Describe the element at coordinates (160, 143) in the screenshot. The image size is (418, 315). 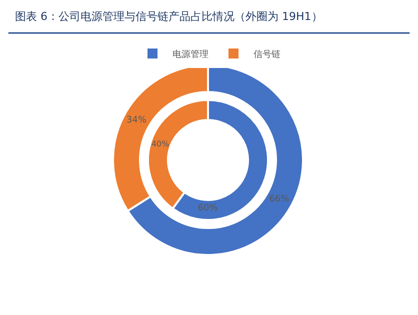
I see `data-label: 40%` at that location.